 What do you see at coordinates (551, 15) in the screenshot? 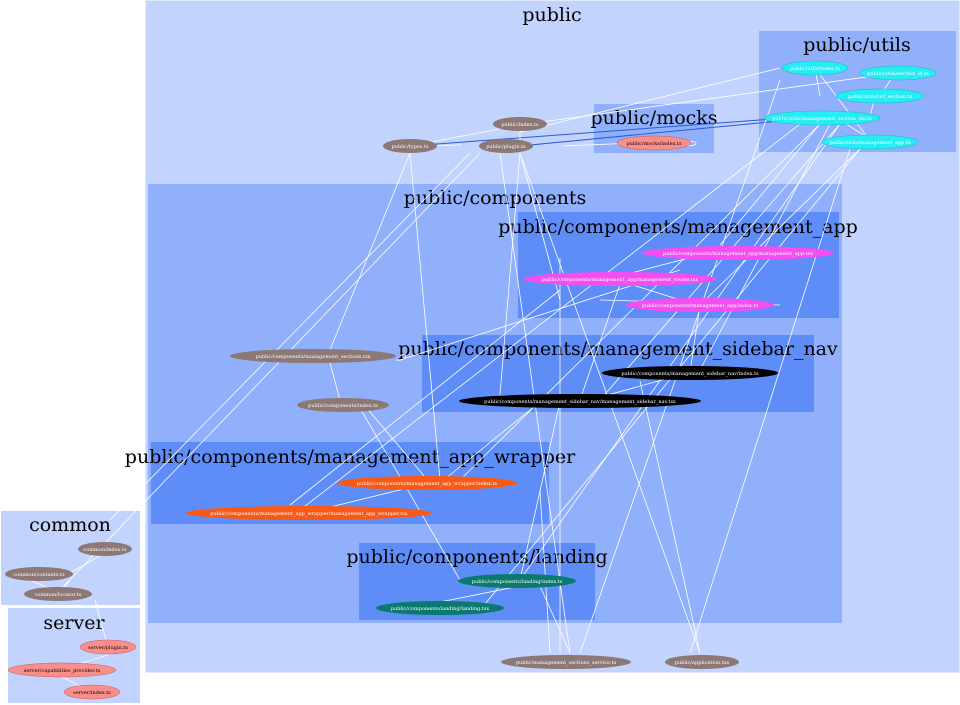
I see `cluster-public-title: public` at bounding box center [551, 15].